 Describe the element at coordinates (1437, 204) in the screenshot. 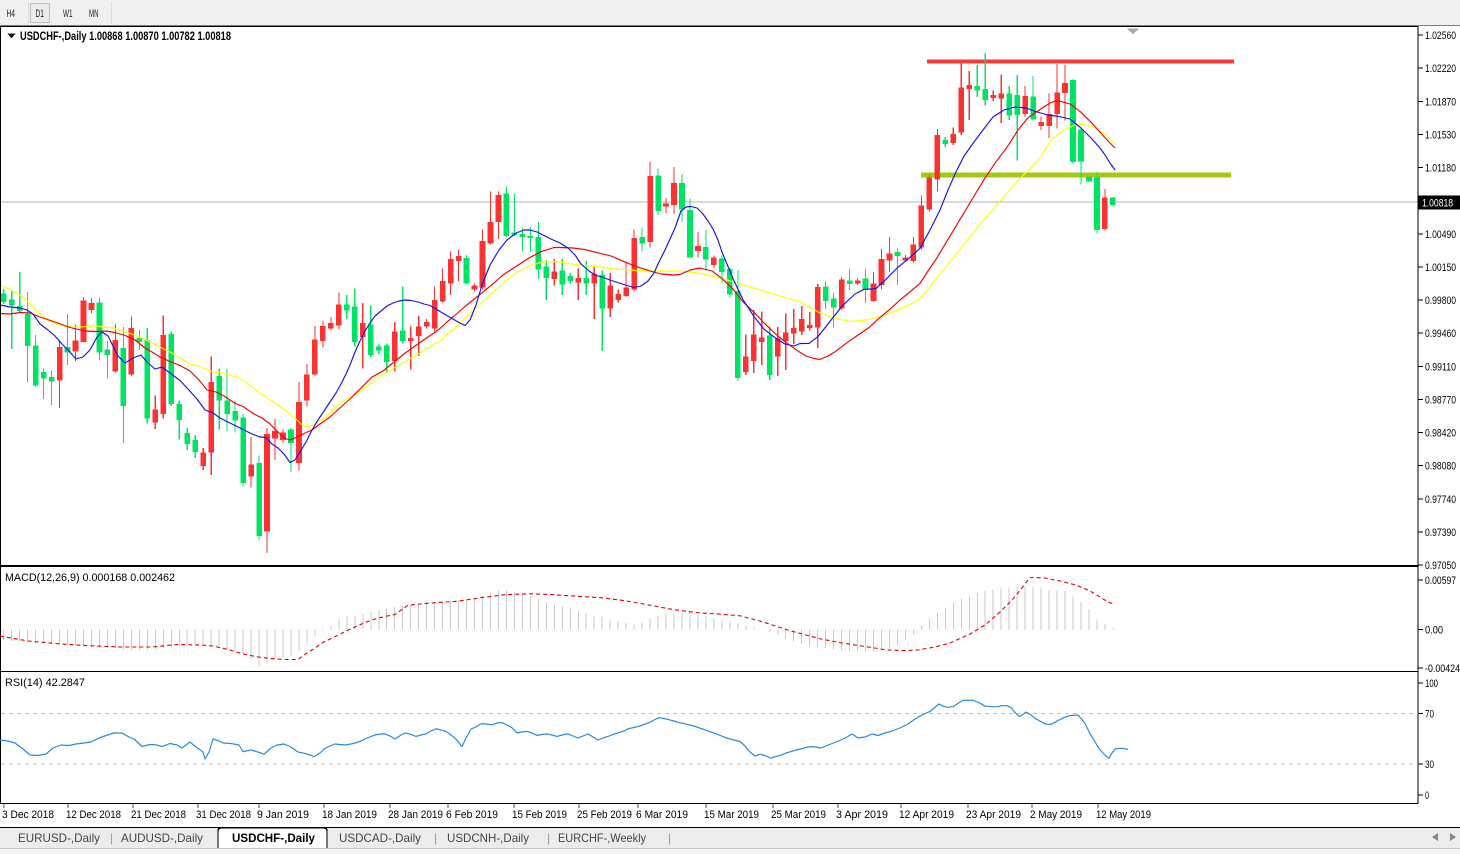

I see `svg-text: 1.00818` at that location.